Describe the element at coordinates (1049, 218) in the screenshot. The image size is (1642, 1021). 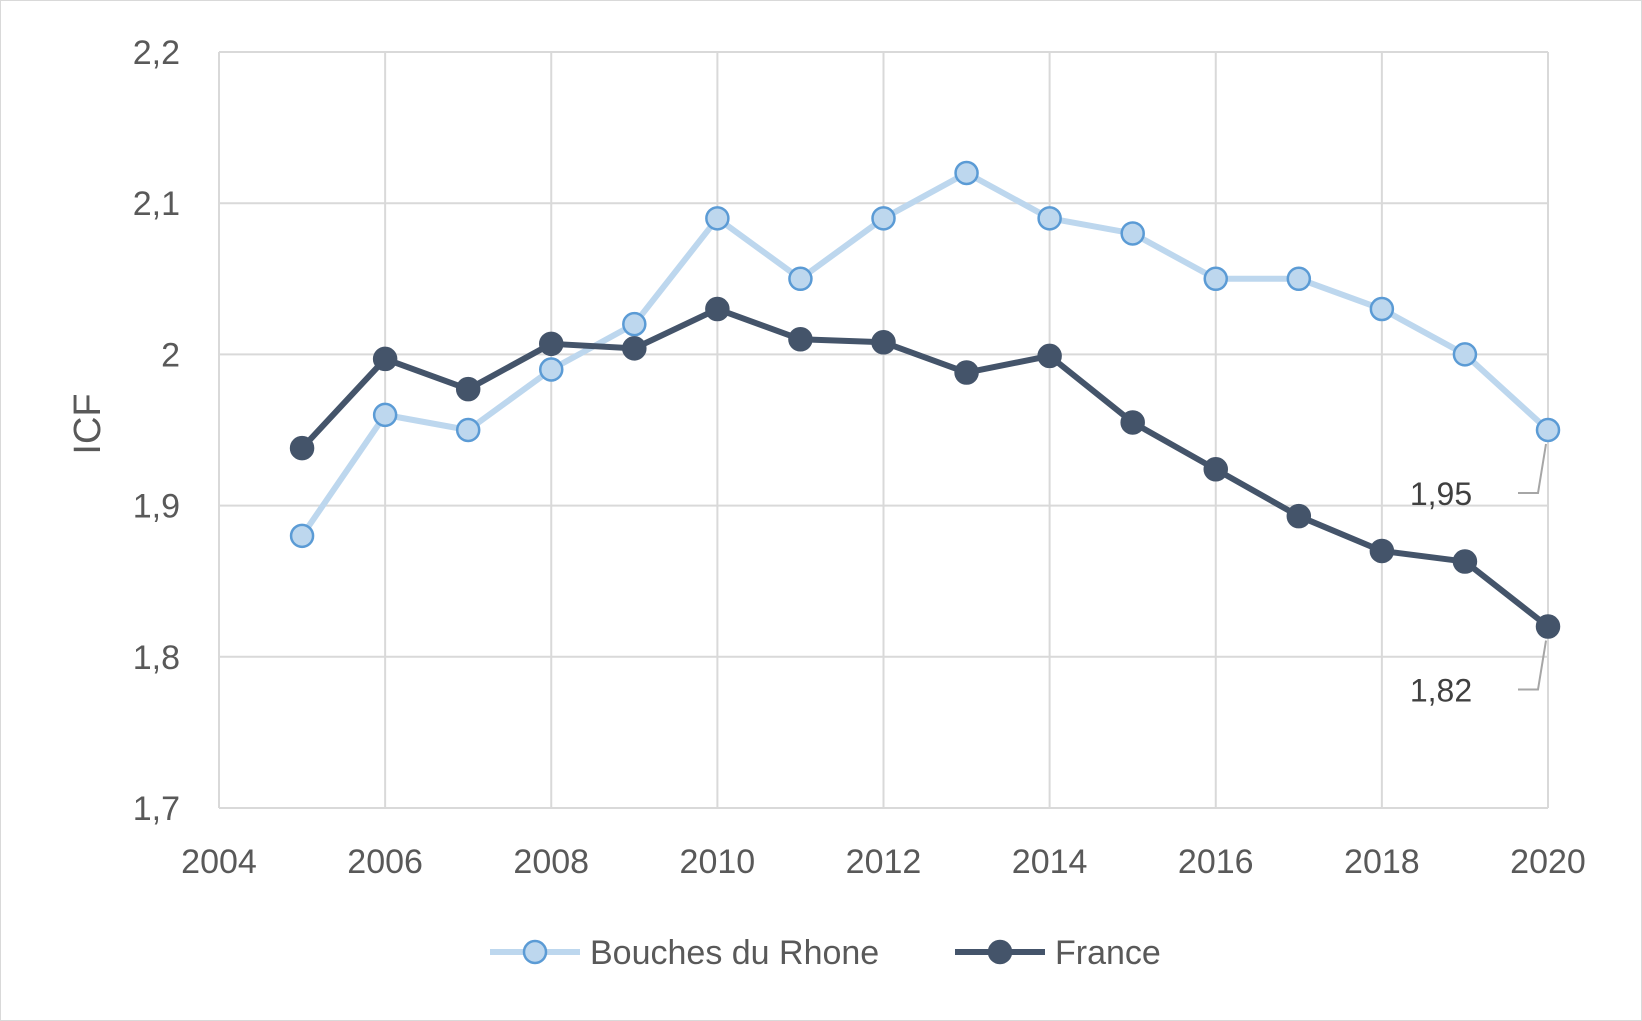
I see `point-bouches-du-rhone-2014` at that location.